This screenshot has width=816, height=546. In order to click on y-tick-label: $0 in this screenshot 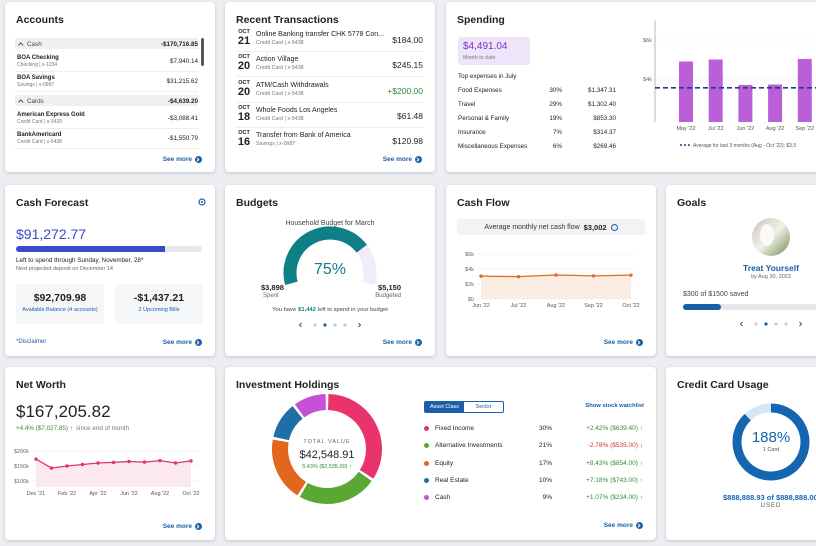, I will do `click(471, 300)`.